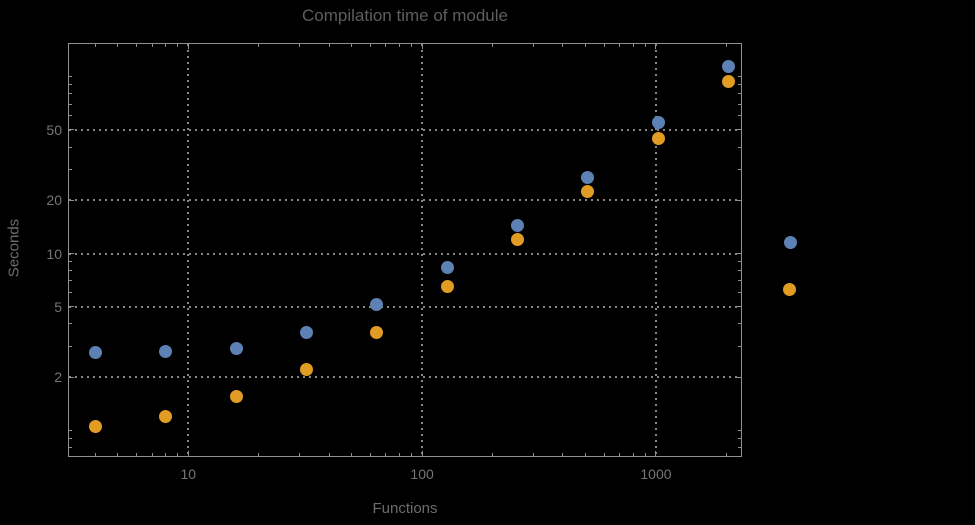 The image size is (975, 525). I want to click on y-tick-label: 5, so click(58, 306).